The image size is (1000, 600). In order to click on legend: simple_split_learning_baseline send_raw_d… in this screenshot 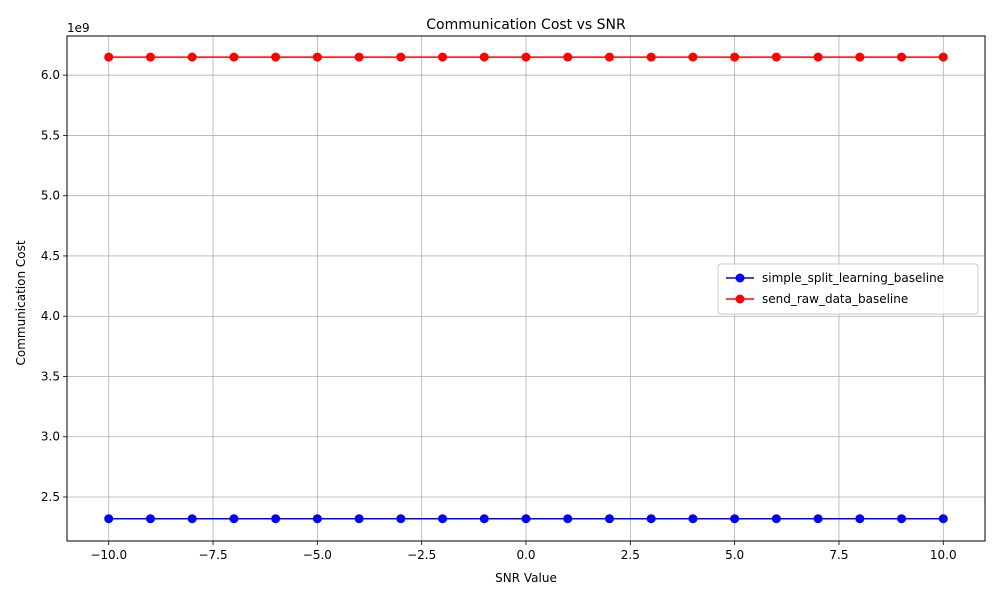, I will do `click(848, 289)`.